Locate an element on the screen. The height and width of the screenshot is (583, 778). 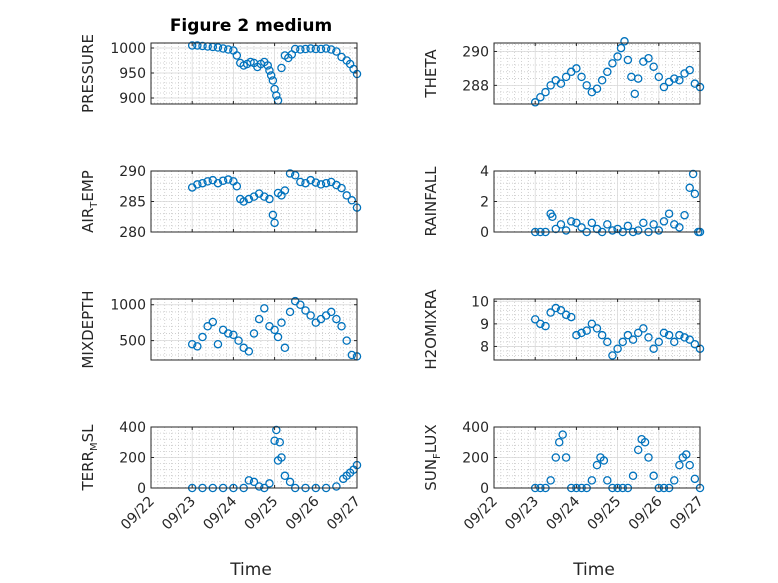
x-tick-label: 09/23 is located at coordinates (522, 514).